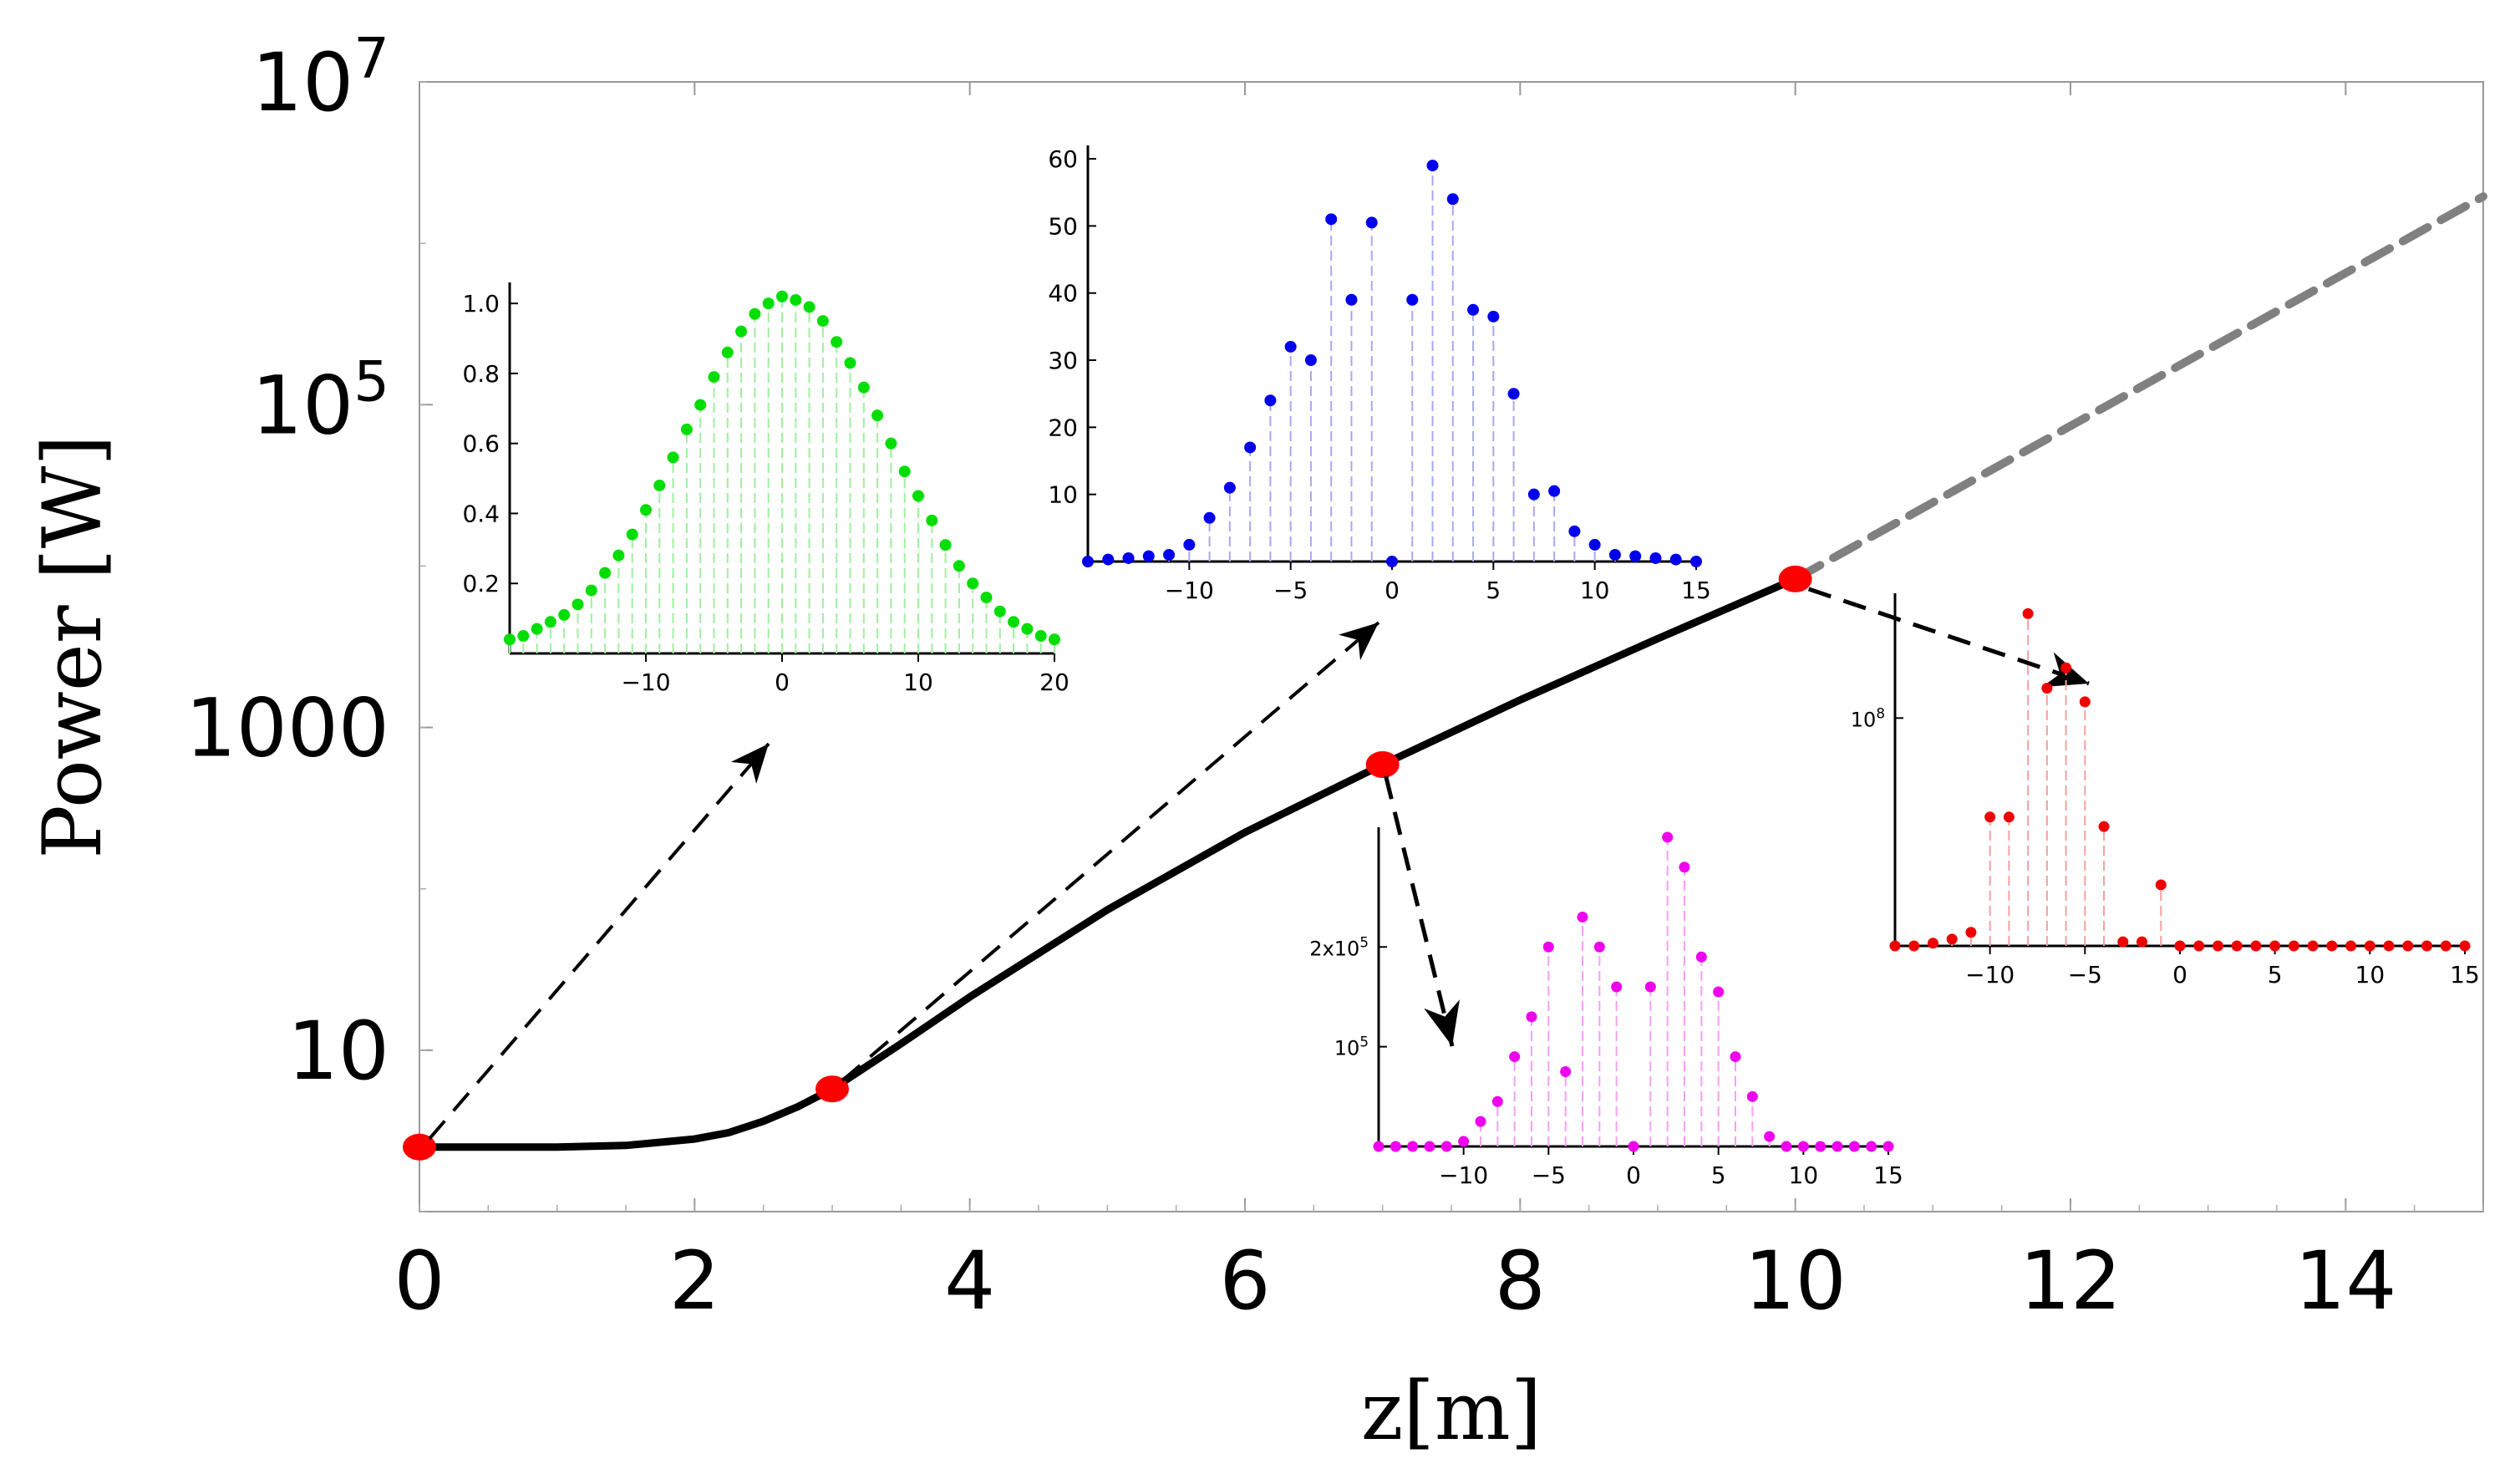 The width and height of the screenshot is (2520, 1474). What do you see at coordinates (1633, 1175) in the screenshot?
I see `inset-x-tick-label: 0` at bounding box center [1633, 1175].